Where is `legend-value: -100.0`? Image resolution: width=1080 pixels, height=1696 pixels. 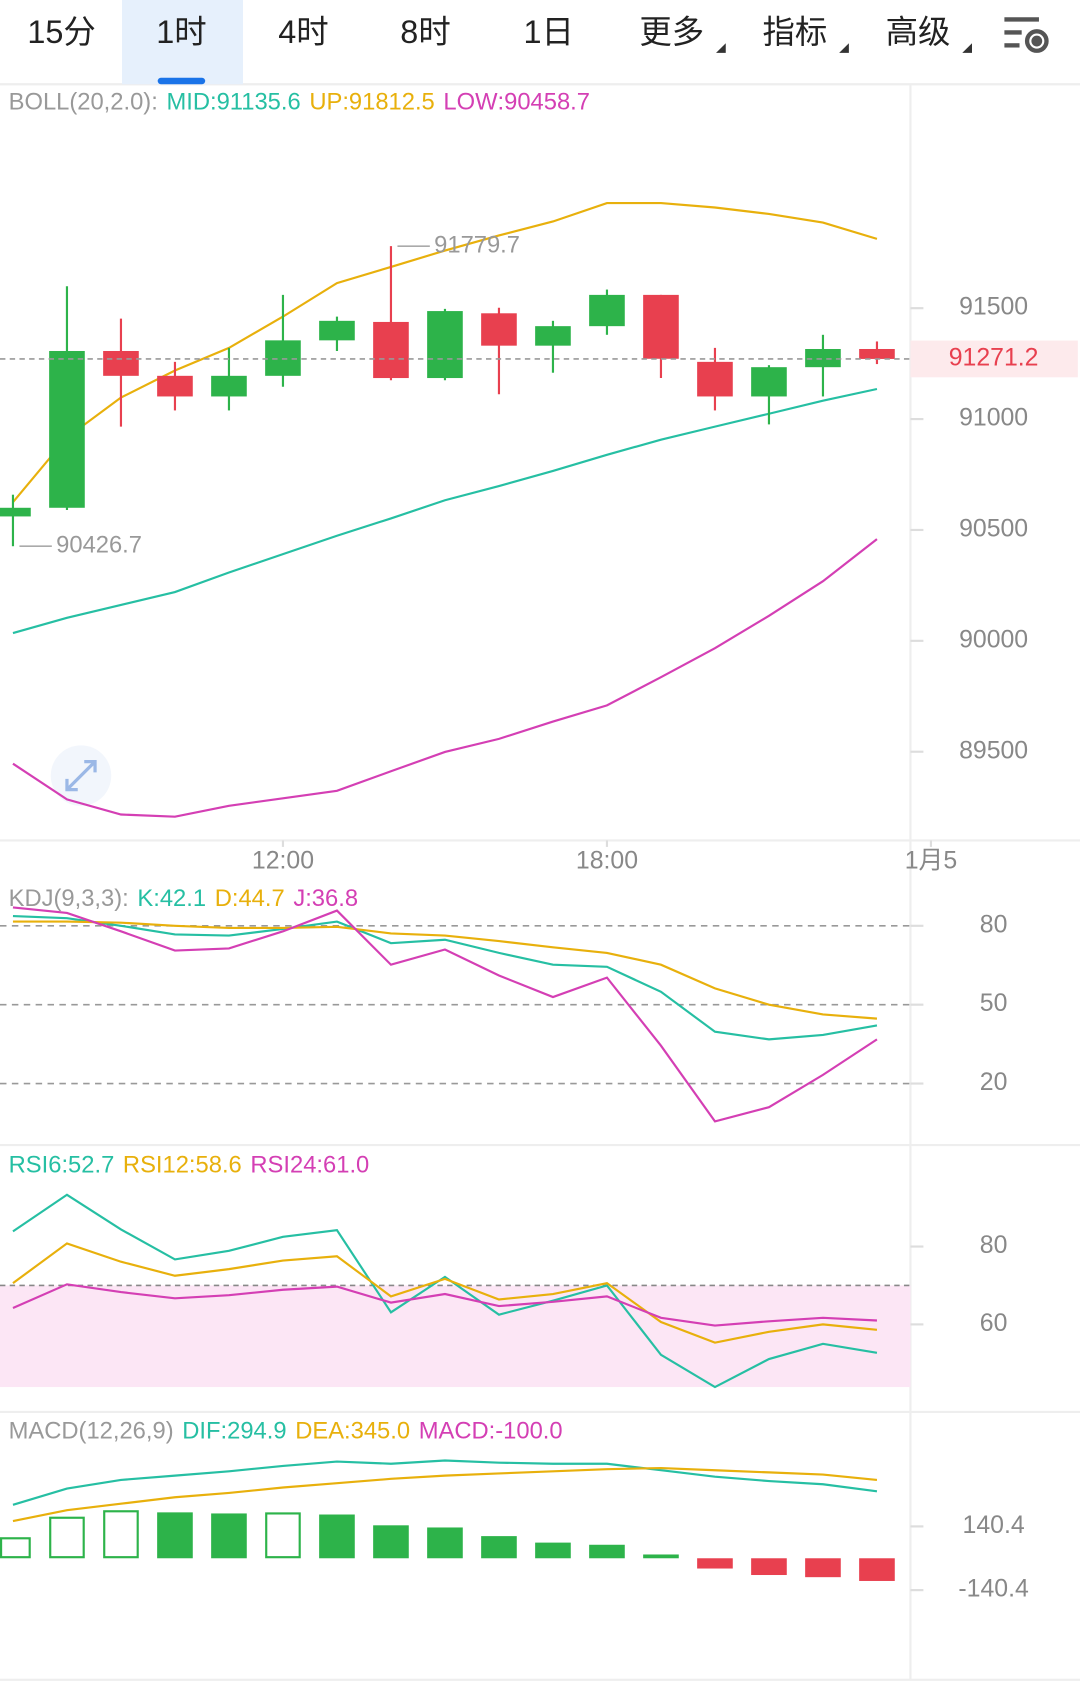
legend-value: -100.0 is located at coordinates (528, 1431).